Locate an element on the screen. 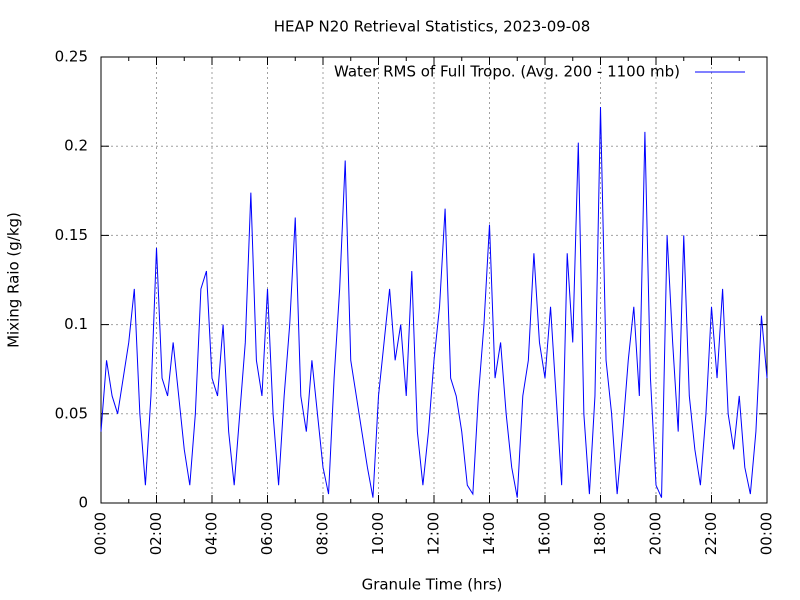 Image resolution: width=800 pixels, height=600 pixels. x-tick-label: 02:00 is located at coordinates (156, 533).